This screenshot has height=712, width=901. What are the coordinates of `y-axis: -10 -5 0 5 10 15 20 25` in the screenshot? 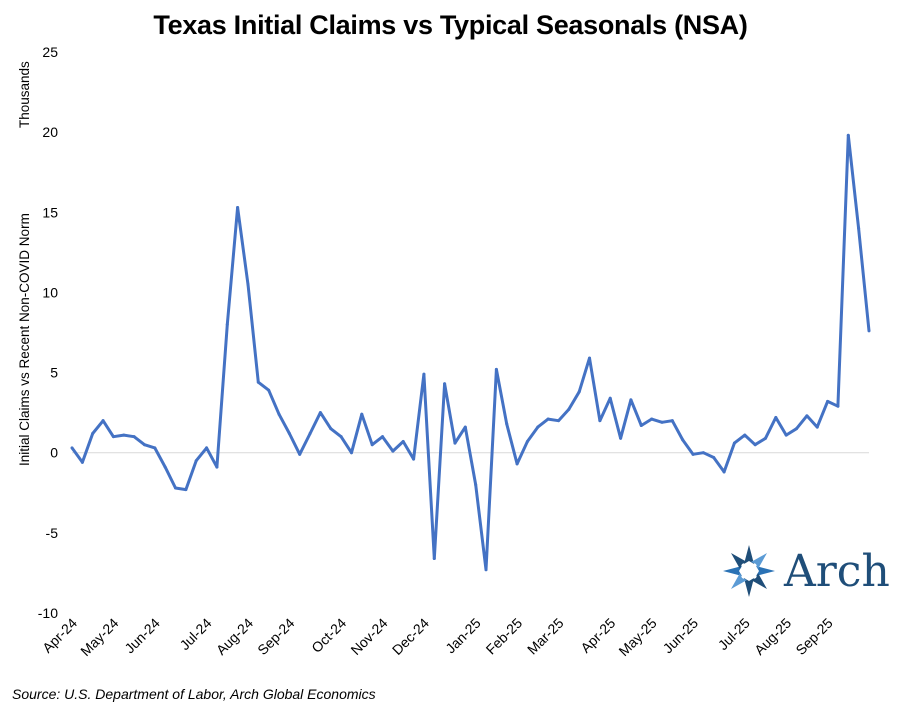 It's located at (48, 332).